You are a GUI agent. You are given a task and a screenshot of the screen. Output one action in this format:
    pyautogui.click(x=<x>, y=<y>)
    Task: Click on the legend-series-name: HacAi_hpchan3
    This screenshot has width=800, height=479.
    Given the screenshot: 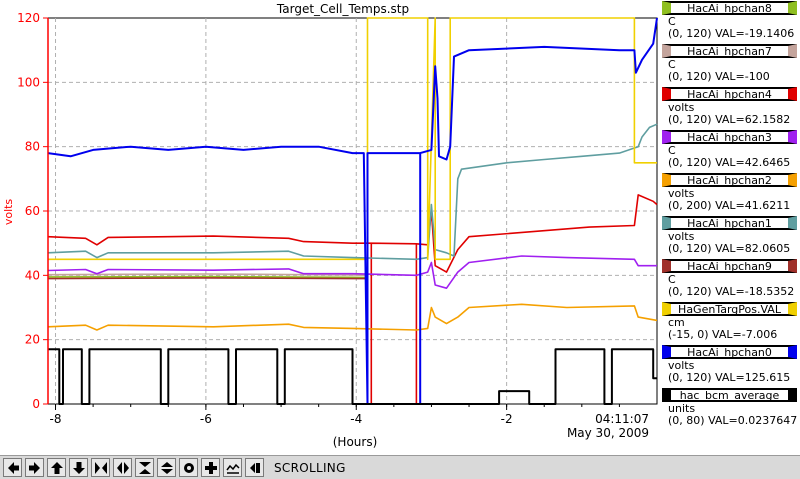 What is the action you would take?
    pyautogui.click(x=729, y=137)
    